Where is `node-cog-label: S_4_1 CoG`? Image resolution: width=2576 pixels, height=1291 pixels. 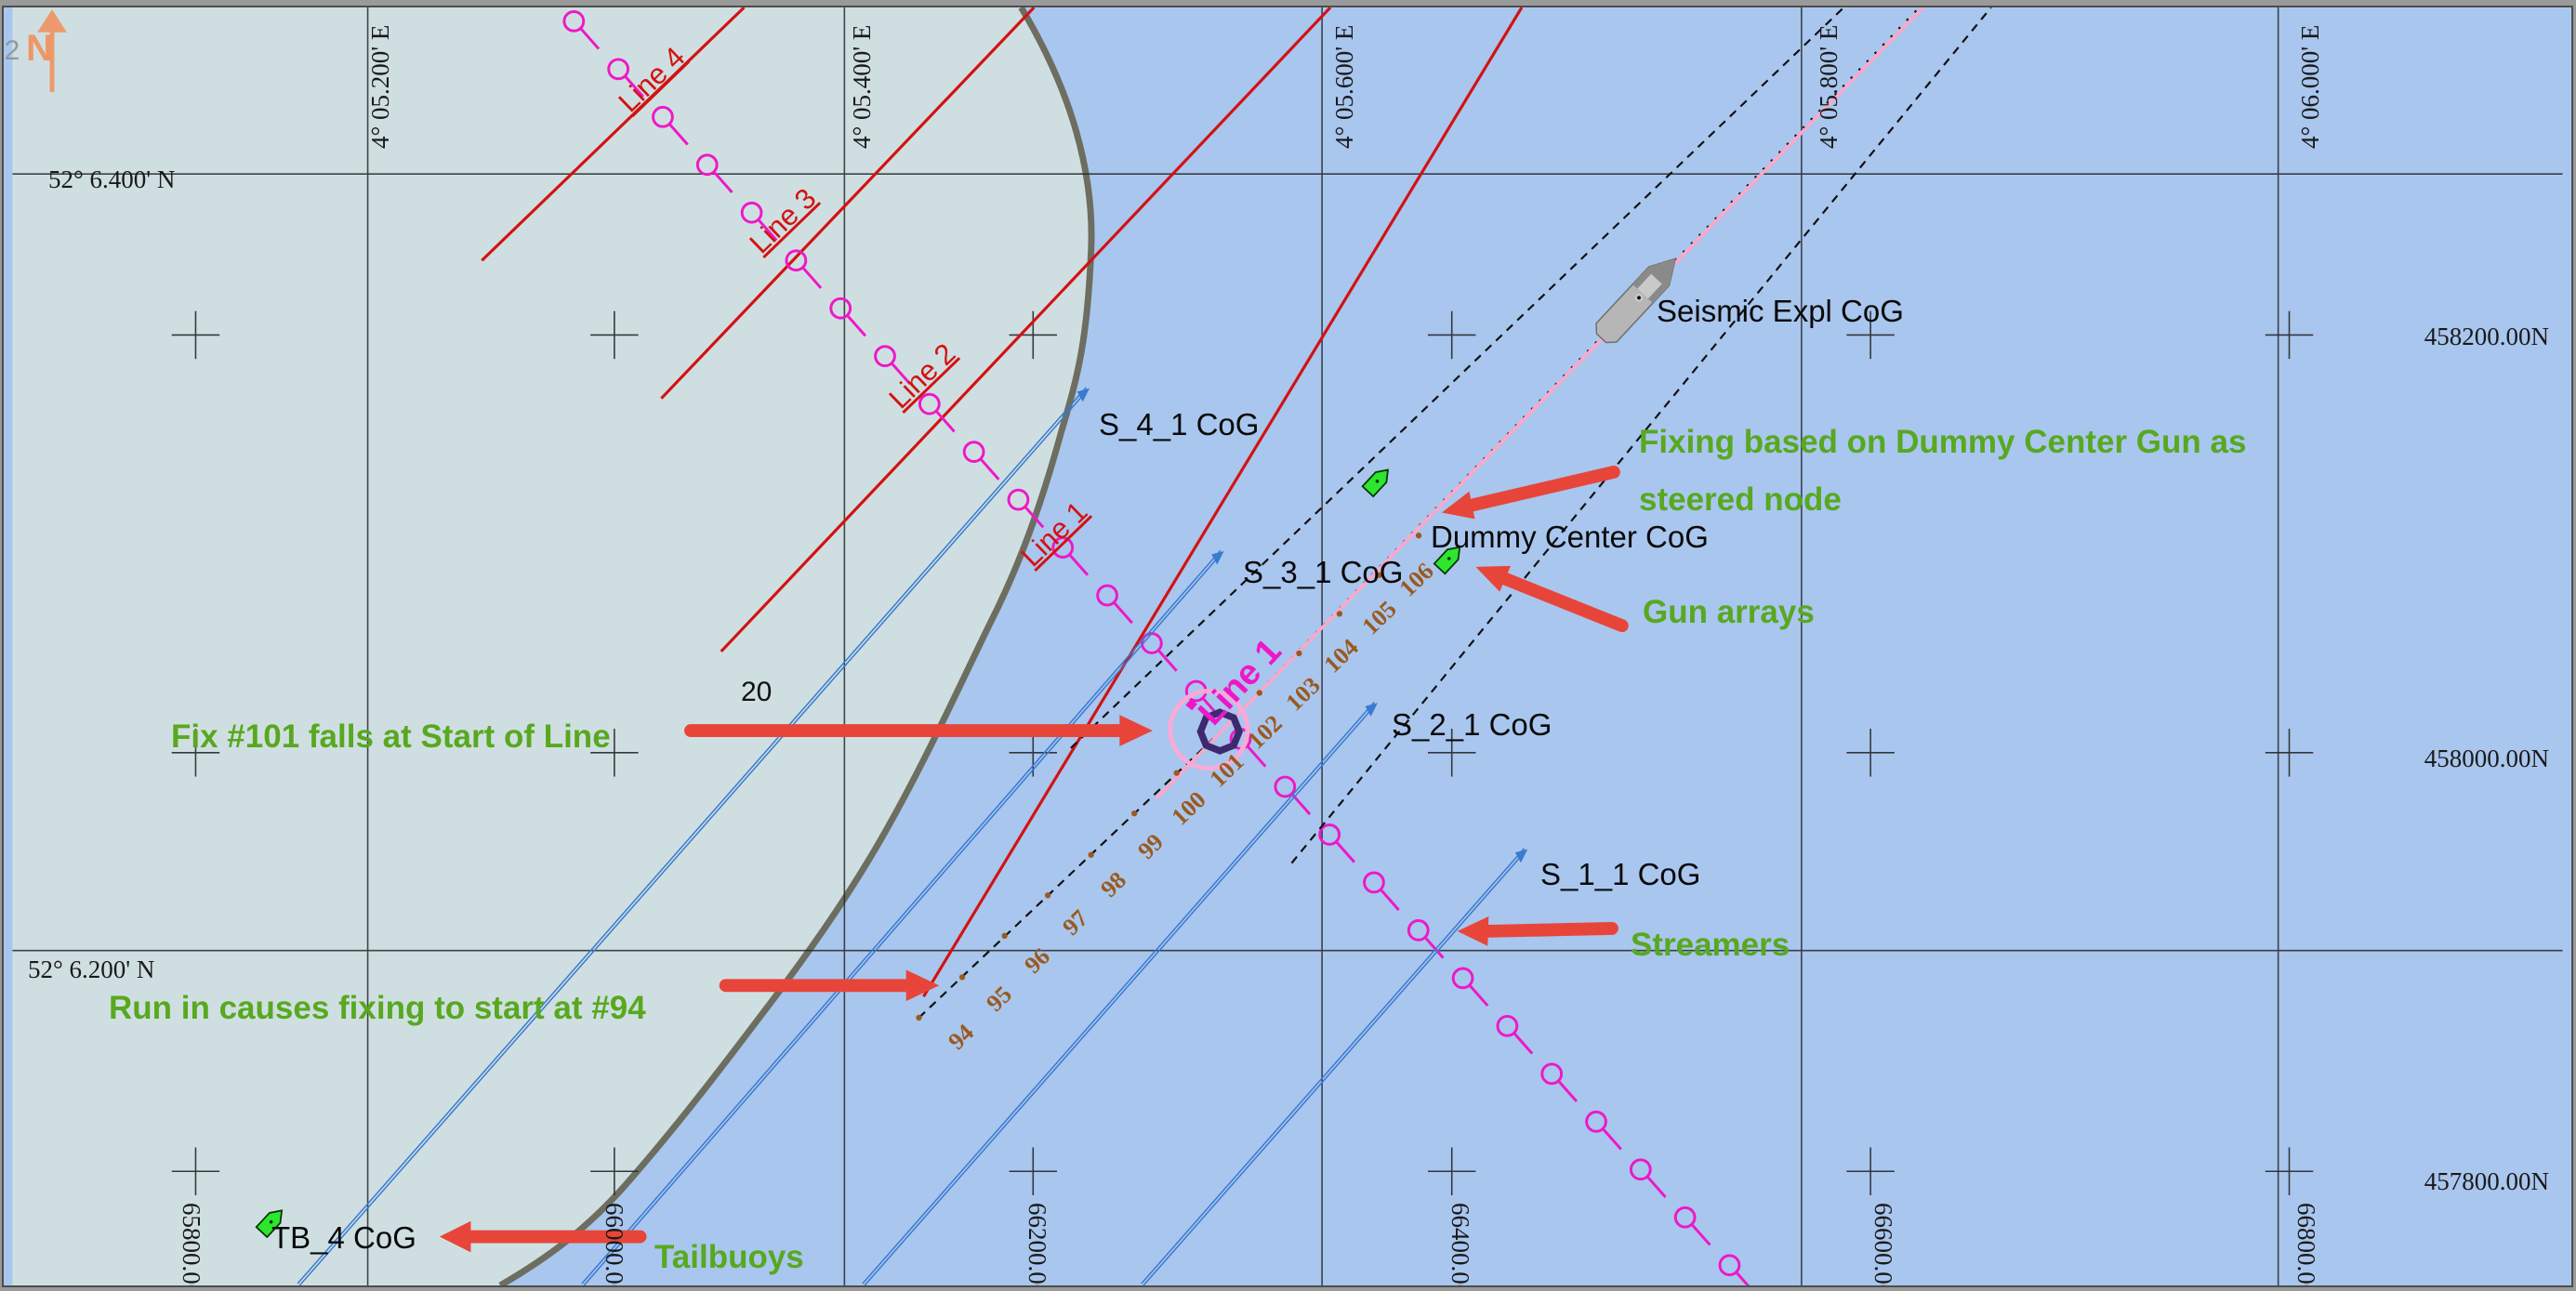
node-cog-label: S_4_1 CoG is located at coordinates (1179, 424).